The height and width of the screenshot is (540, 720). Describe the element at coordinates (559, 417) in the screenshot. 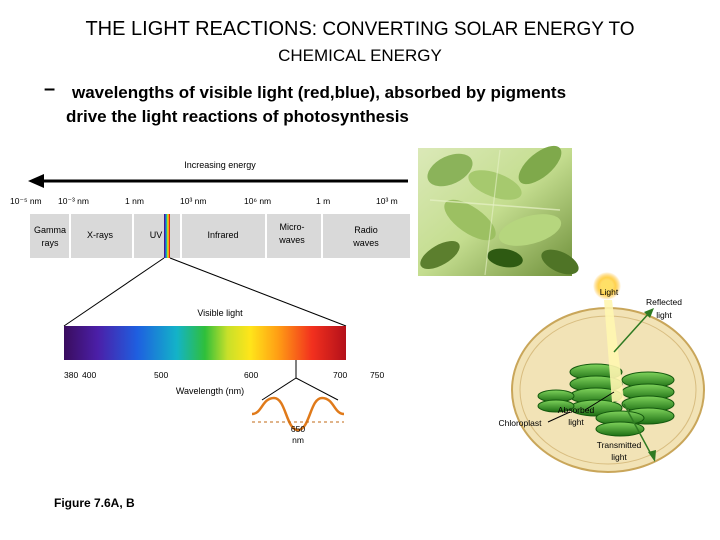

I see `chloroplast-pointer` at that location.